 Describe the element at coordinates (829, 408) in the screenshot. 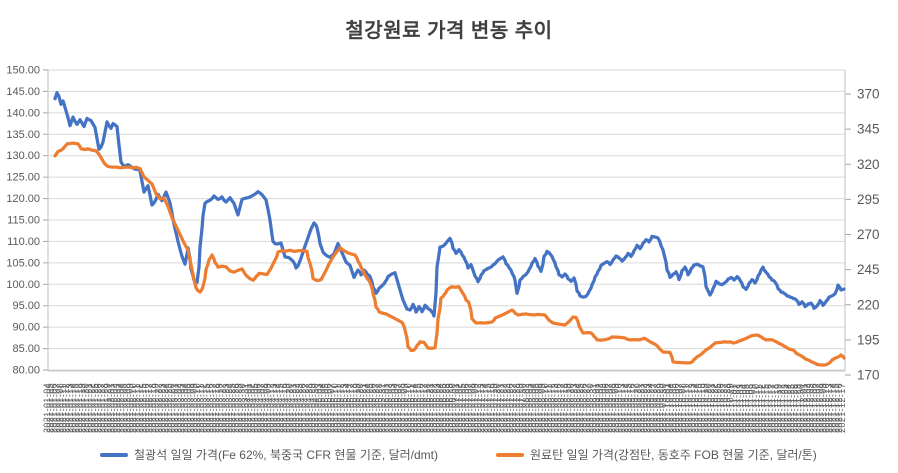

I see `x-axis-label: 2021-12-13` at that location.